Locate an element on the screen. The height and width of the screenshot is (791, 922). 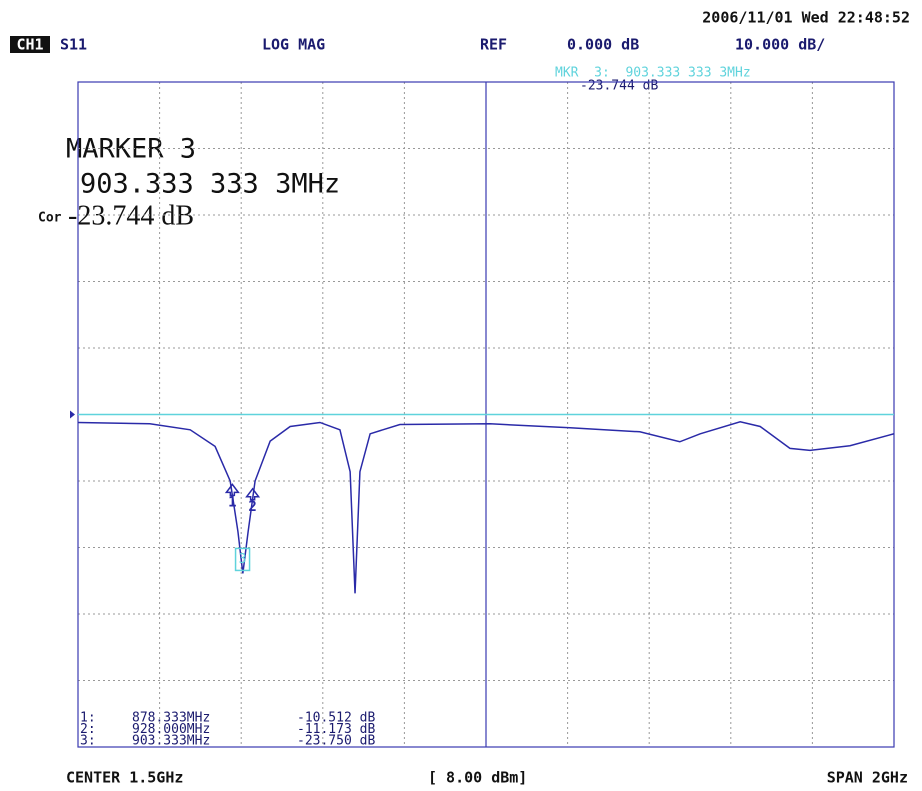
marker-title: MARKER 3 is located at coordinates (131, 149).